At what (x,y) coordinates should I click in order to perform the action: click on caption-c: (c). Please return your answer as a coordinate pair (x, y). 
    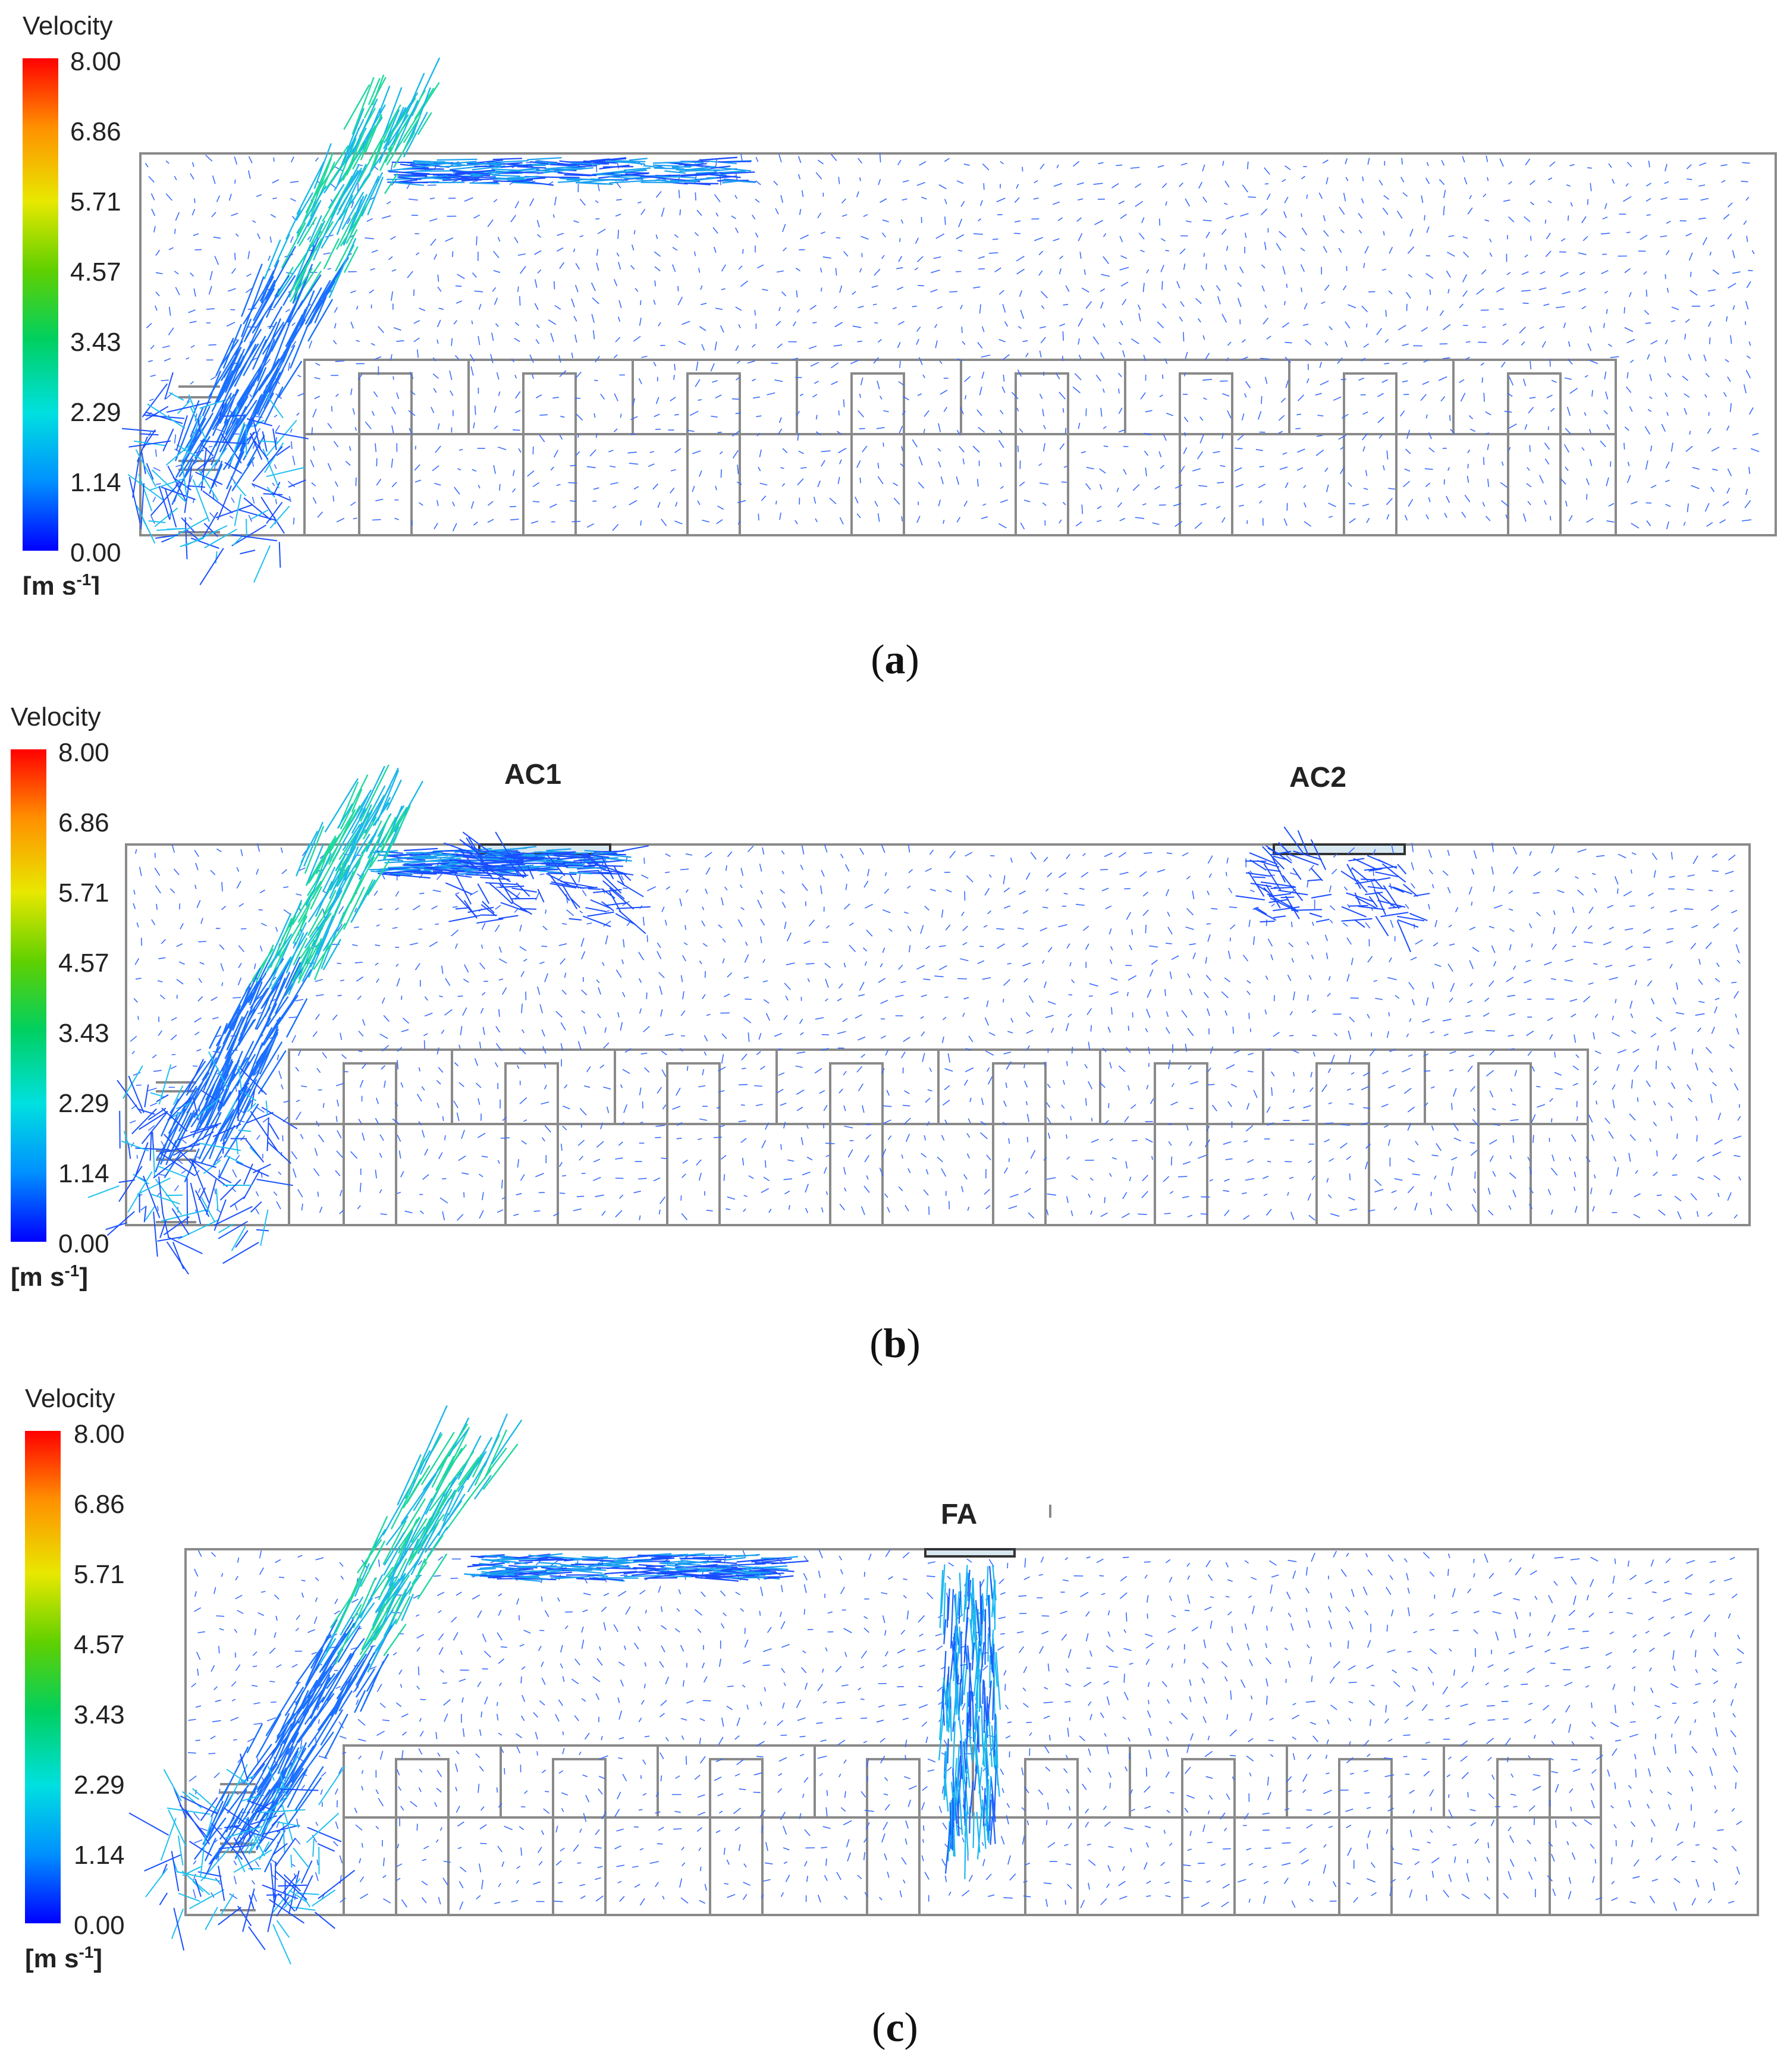
    Looking at the image, I should click on (895, 2028).